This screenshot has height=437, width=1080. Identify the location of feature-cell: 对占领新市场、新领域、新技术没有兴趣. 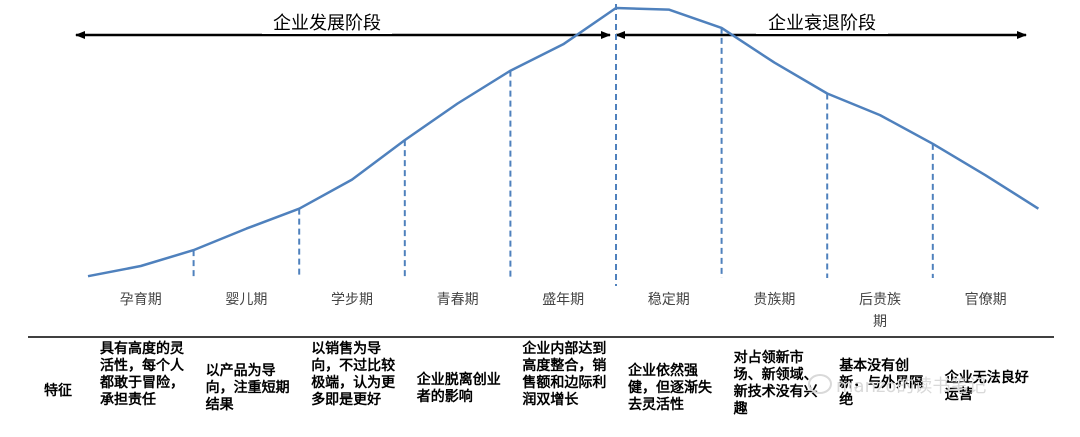
(775, 383).